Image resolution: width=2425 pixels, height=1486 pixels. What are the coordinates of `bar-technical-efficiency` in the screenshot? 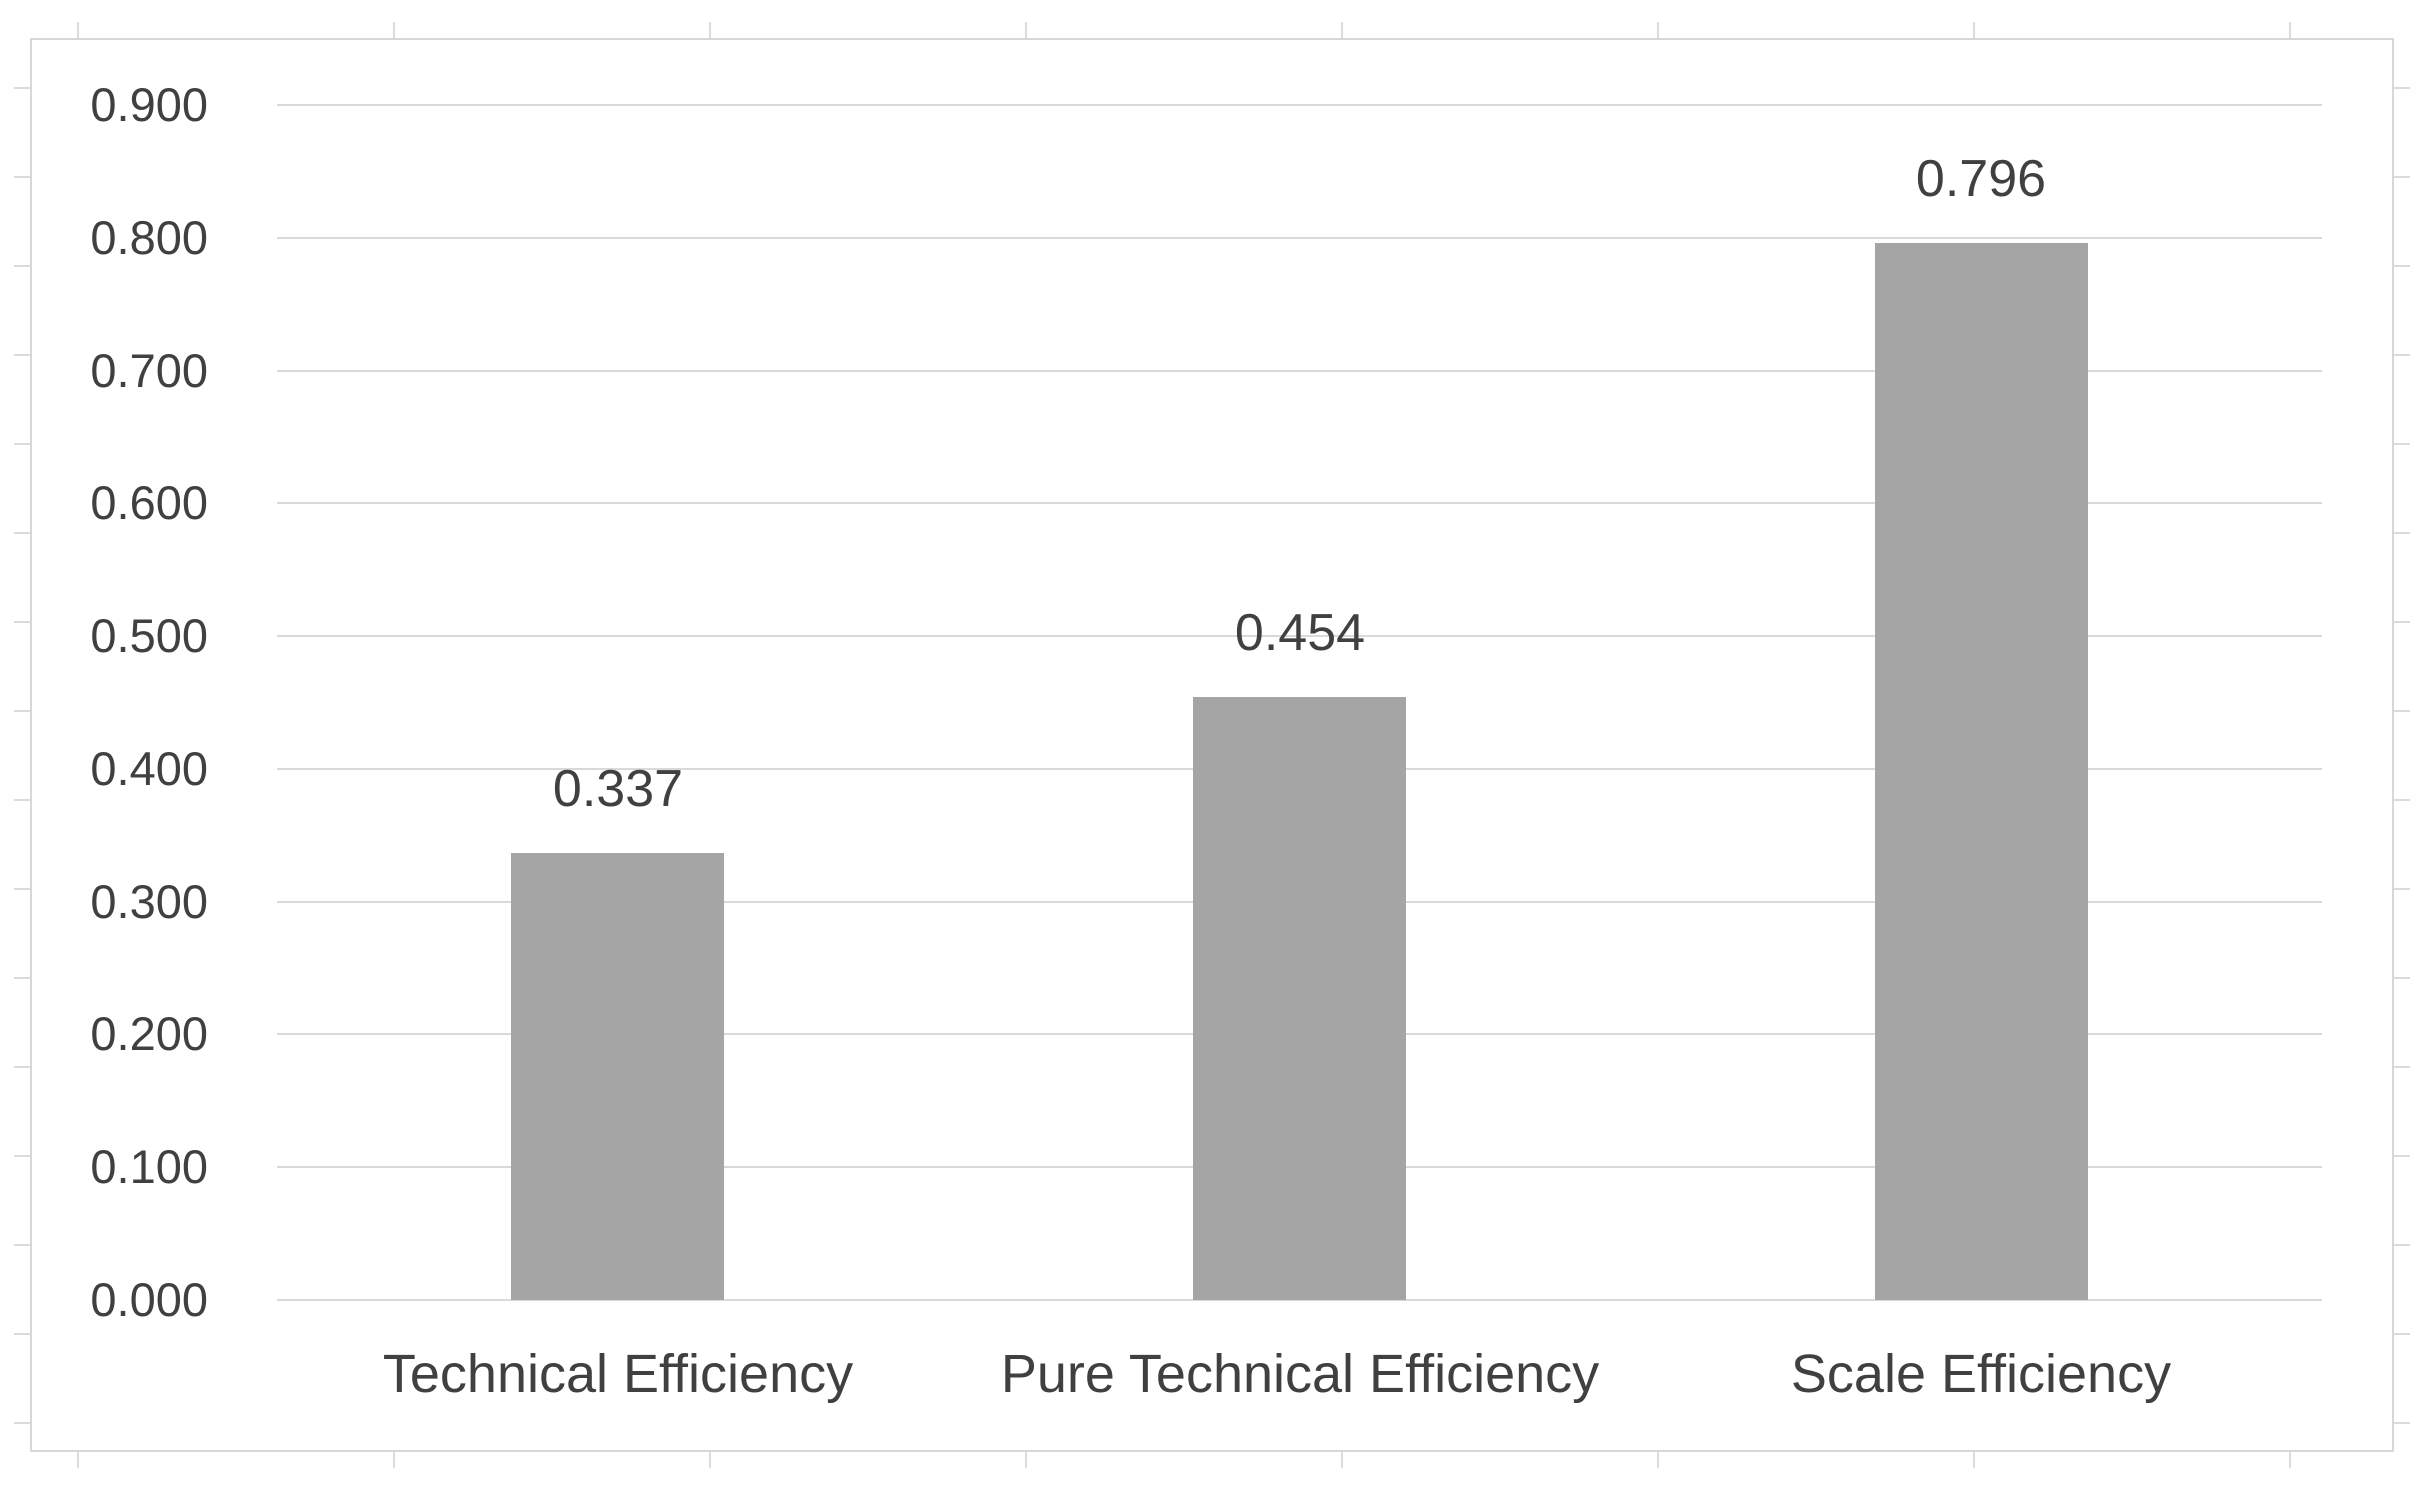 It's located at (617, 1076).